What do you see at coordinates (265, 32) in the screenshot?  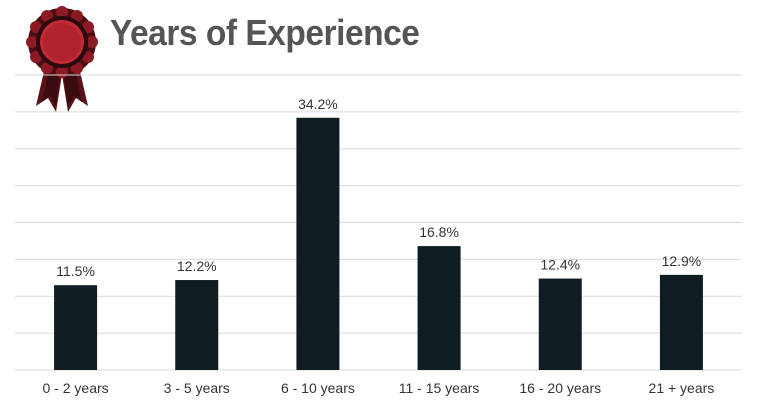 I see `chart-title: Years of Experience` at bounding box center [265, 32].